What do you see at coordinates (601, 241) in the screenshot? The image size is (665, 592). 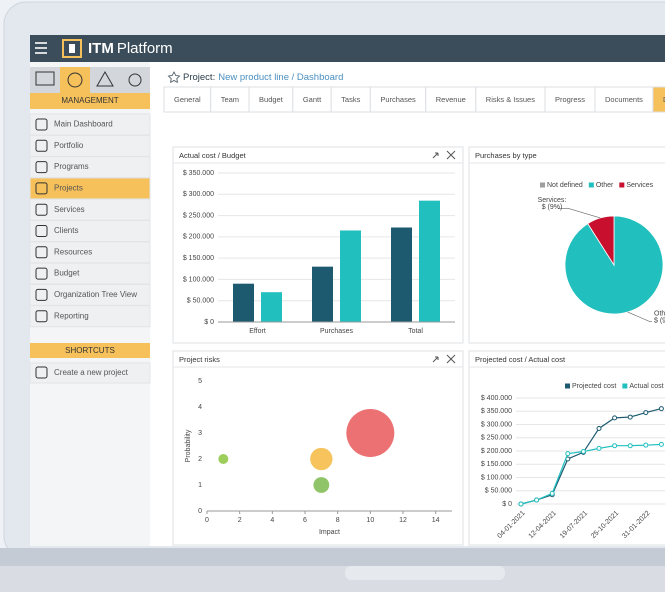 I see `pie-slice` at bounding box center [601, 241].